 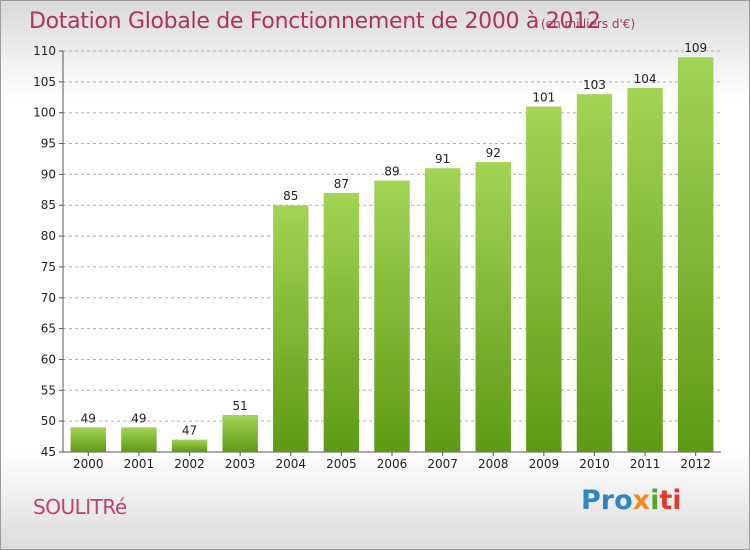 I want to click on logo-part-3: i, so click(x=655, y=500).